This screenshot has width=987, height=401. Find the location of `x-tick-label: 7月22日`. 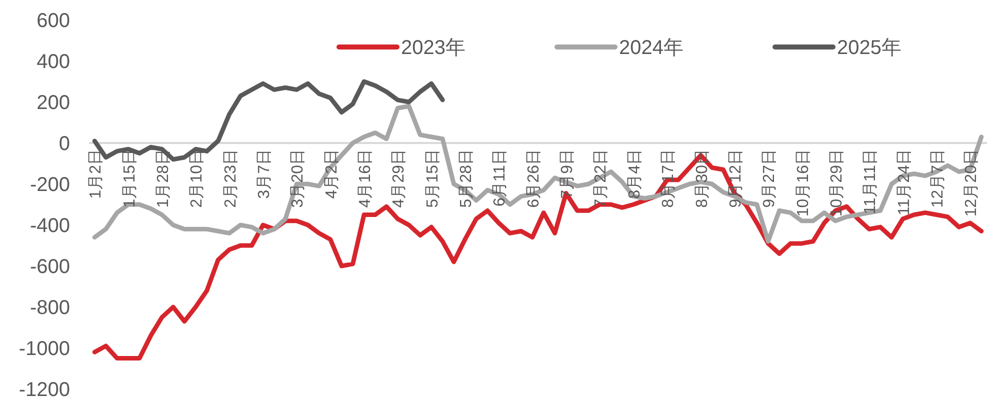

x-tick-label: 7月22日 is located at coordinates (601, 178).